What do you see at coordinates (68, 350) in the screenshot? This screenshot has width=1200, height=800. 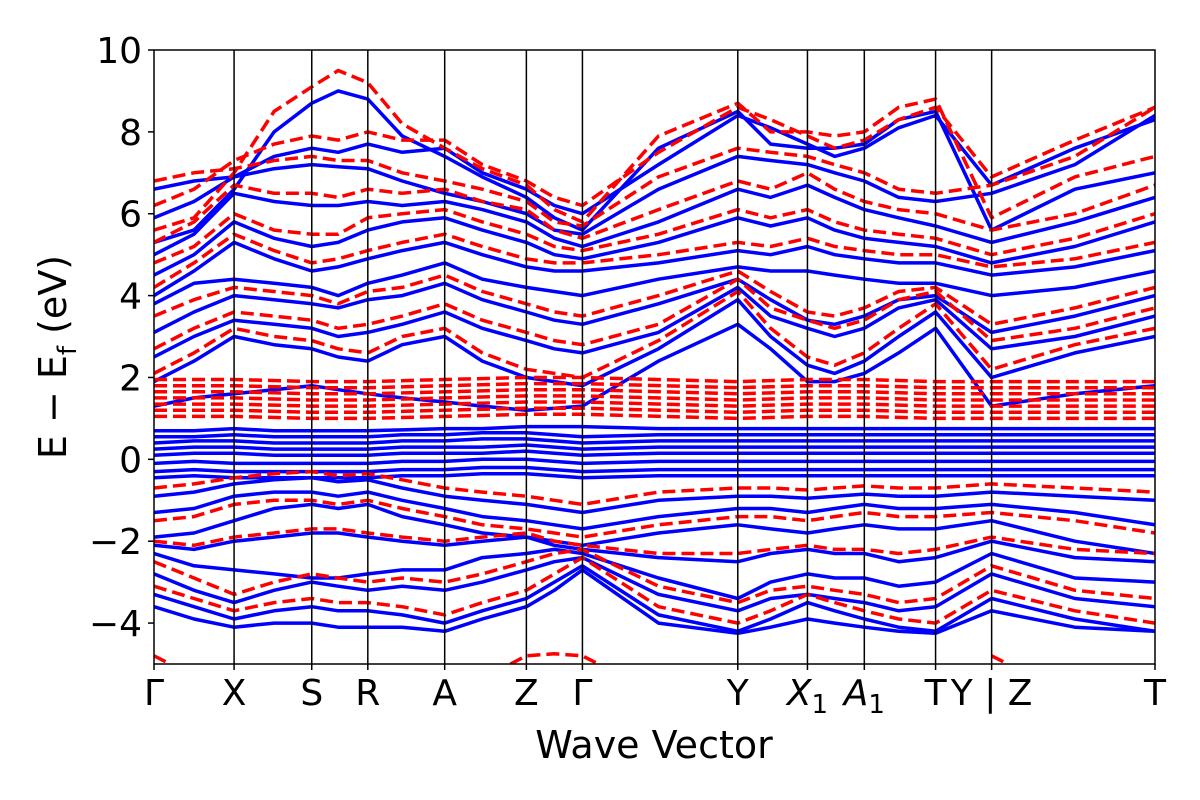 I see `y-axis-label-sub: f` at bounding box center [68, 350].